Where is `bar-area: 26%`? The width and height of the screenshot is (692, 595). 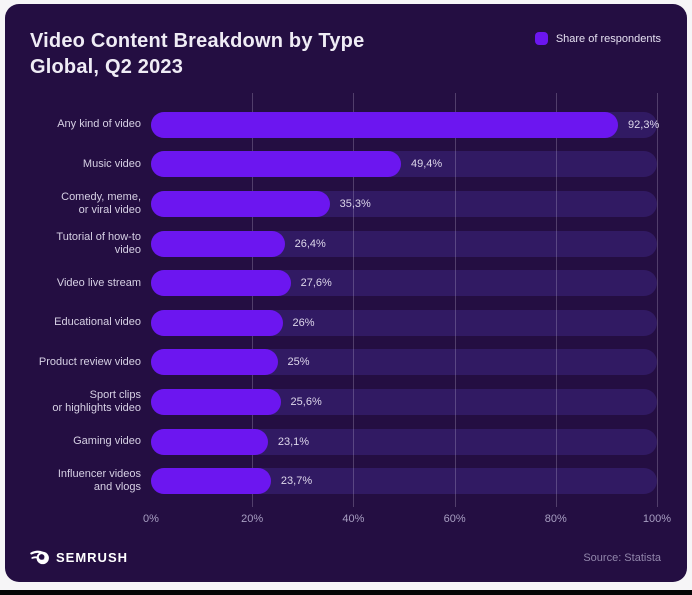 bar-area: 26% is located at coordinates (404, 322).